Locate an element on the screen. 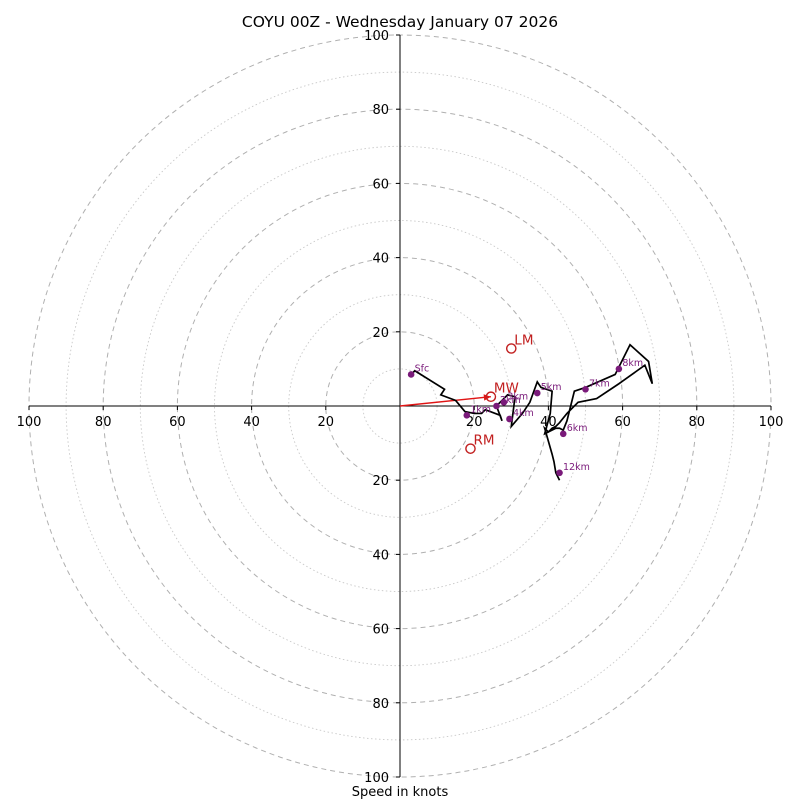 The width and height of the screenshot is (800, 800). x-tick-label: 40 is located at coordinates (251, 422).